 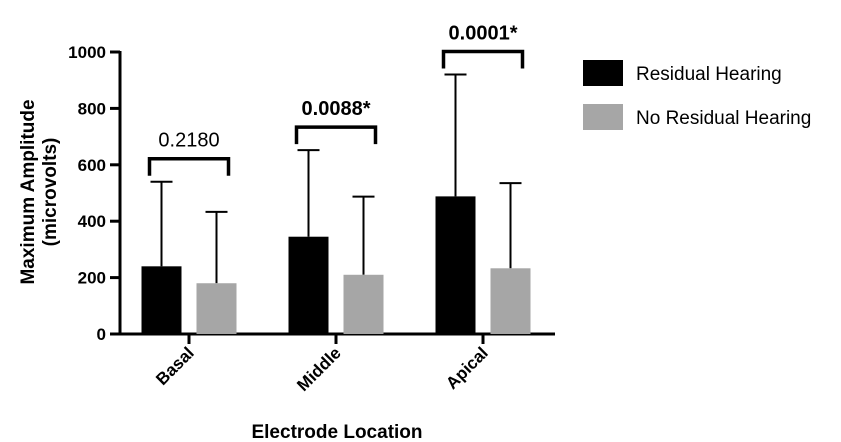 What do you see at coordinates (92, 165) in the screenshot?
I see `y-tick-label: 600` at bounding box center [92, 165].